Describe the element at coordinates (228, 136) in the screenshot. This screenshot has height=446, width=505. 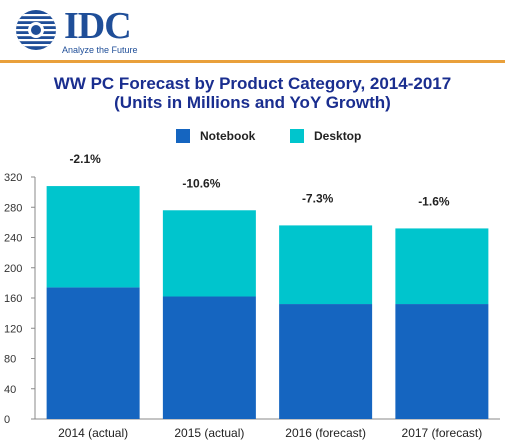
I see `legend-label-notebook: Notebook` at that location.